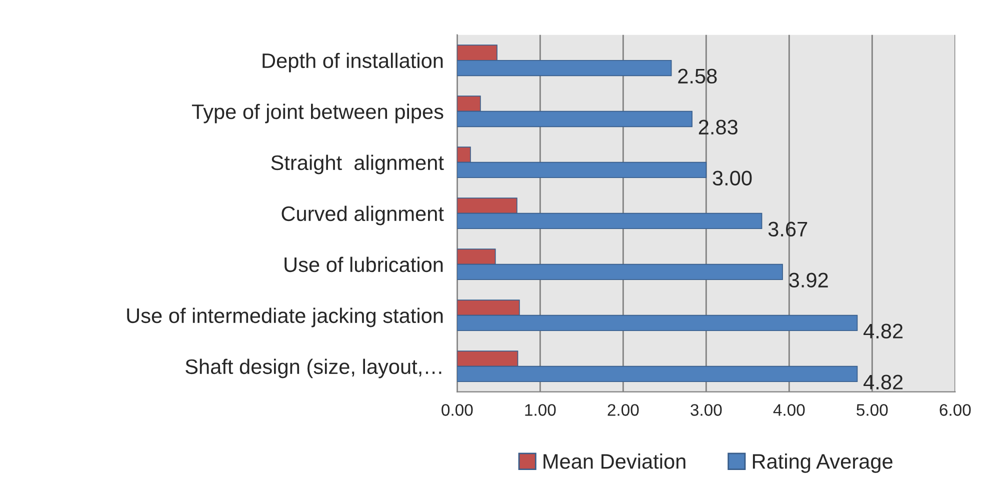 The width and height of the screenshot is (996, 491). Describe the element at coordinates (788, 229) in the screenshot. I see `data-label: 3.67` at that location.